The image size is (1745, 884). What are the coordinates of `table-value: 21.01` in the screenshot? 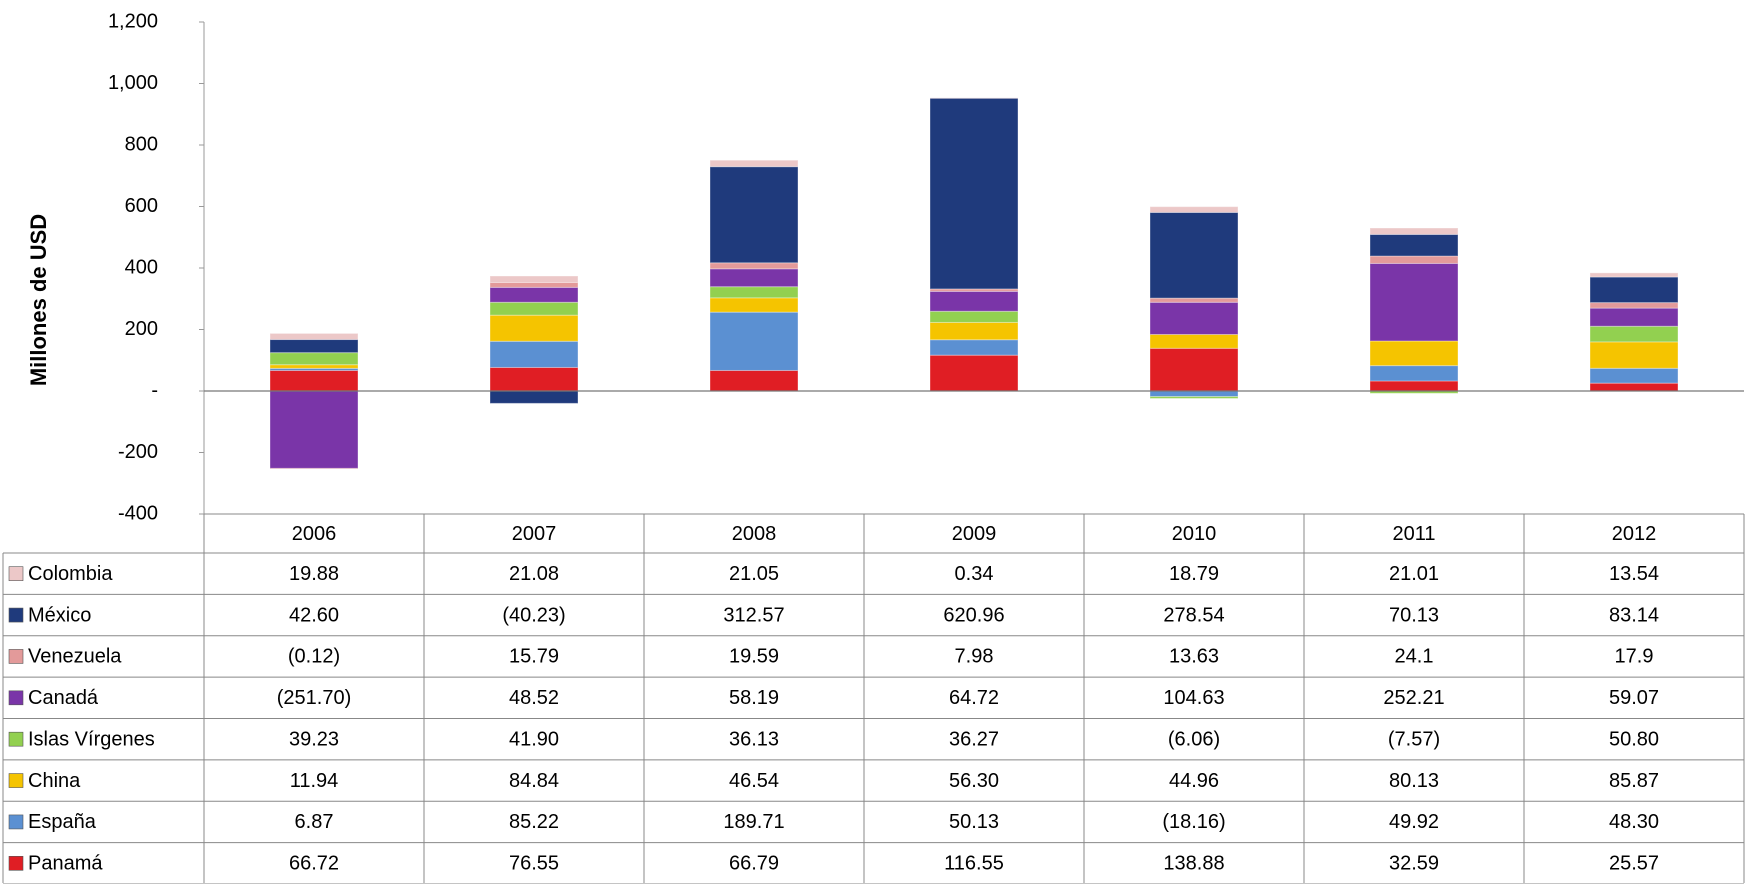 It's located at (1414, 574).